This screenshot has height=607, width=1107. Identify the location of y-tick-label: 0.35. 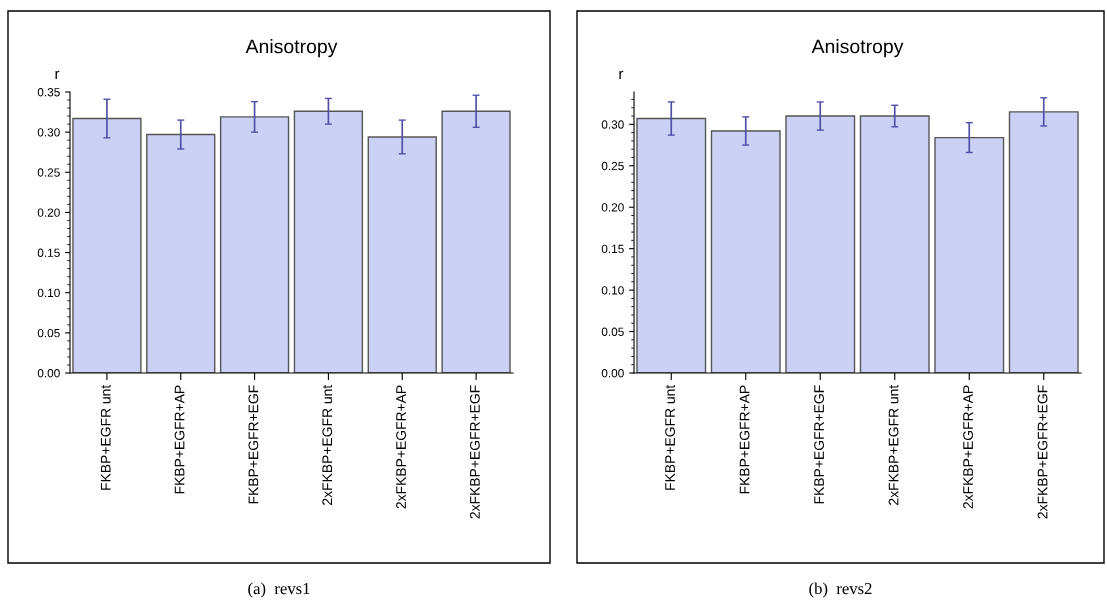
(48, 92).